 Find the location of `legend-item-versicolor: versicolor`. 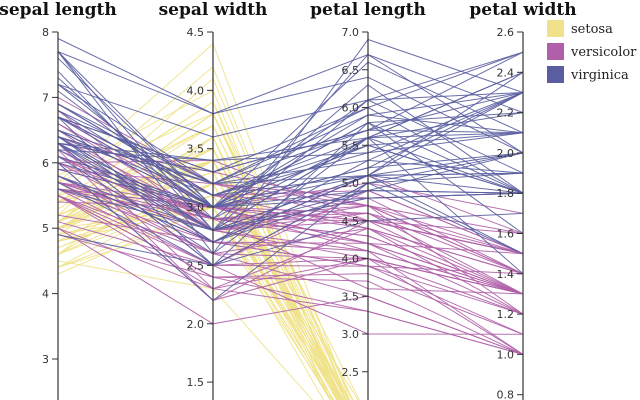

legend-item-versicolor: versicolor is located at coordinates (592, 51).